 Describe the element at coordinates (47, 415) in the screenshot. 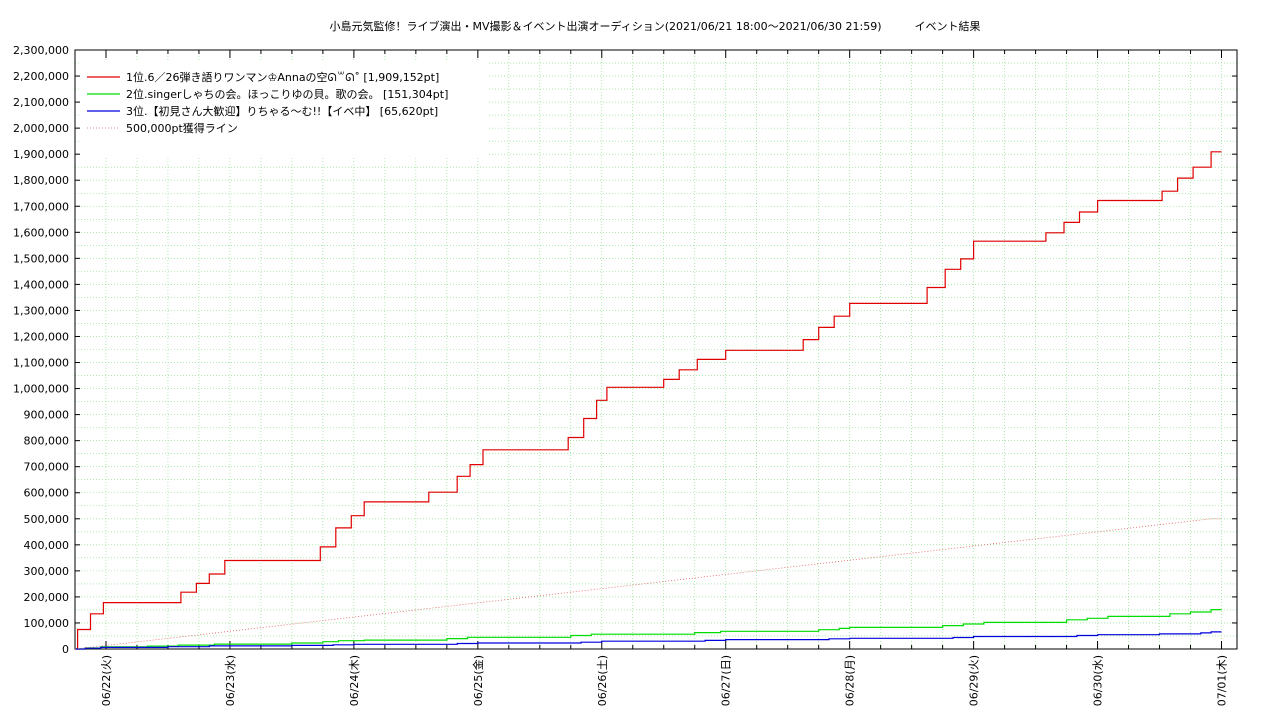

I see `y-tick-label: 900,000` at that location.